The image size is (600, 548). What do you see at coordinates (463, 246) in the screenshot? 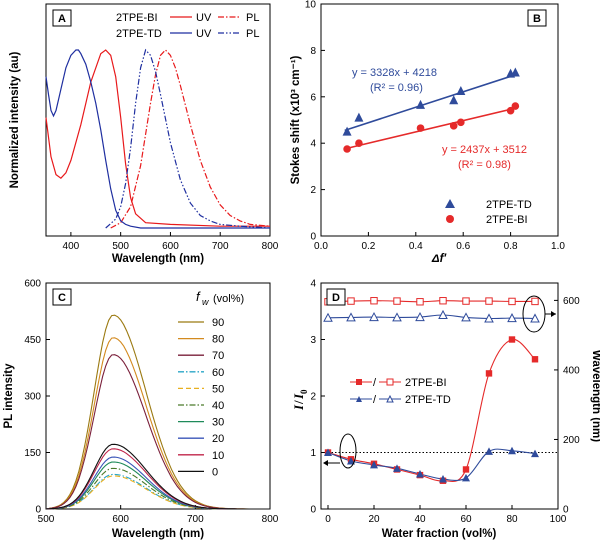
I see `panel-b-x-tick-label: 0.6` at bounding box center [463, 246].